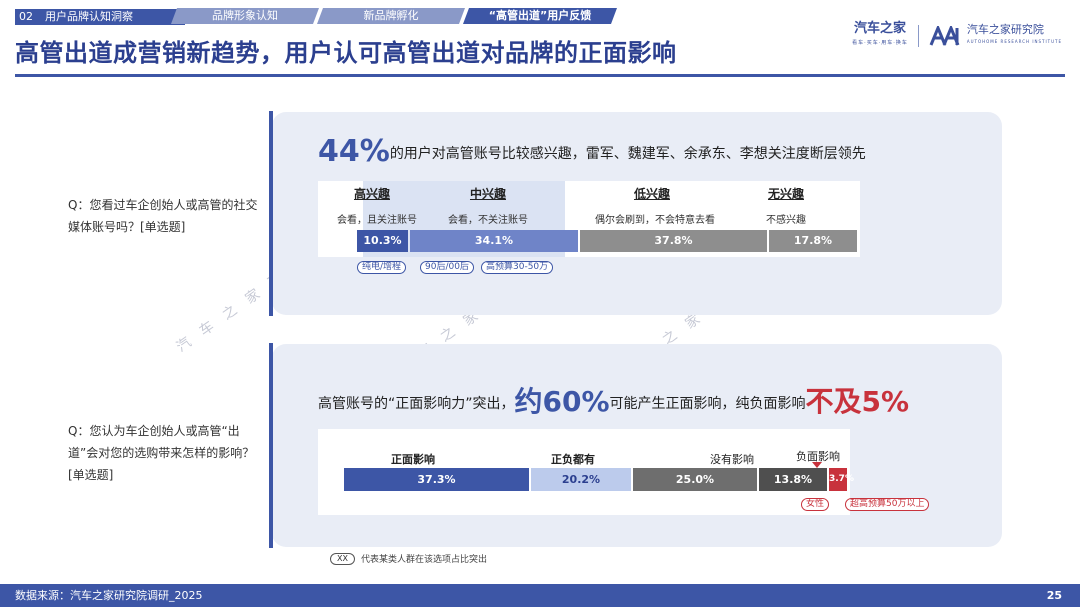  What do you see at coordinates (944, 36) in the screenshot?
I see `research-institute-mark-icon` at bounding box center [944, 36].